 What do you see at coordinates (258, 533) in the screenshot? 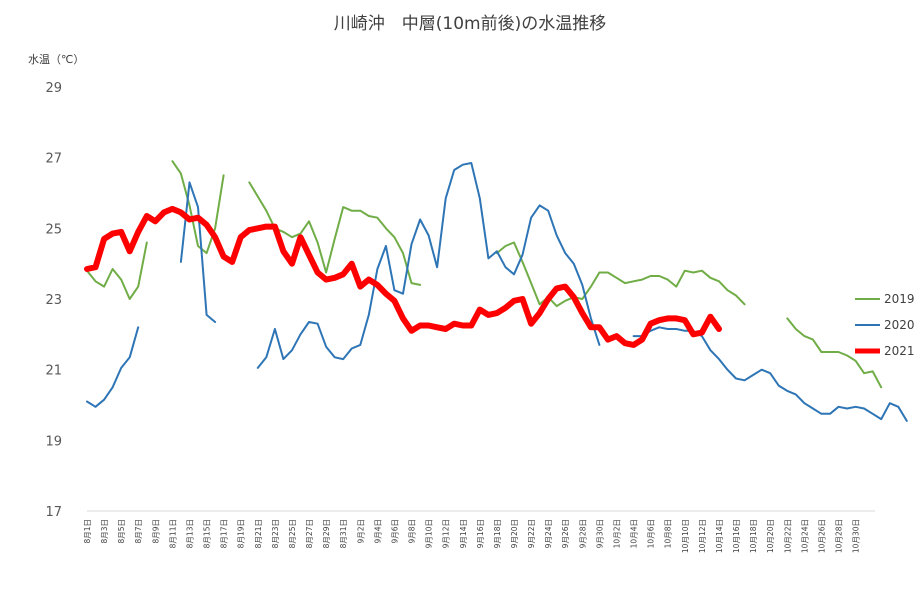
I see `x-tick-label: 8月21日` at bounding box center [258, 533].